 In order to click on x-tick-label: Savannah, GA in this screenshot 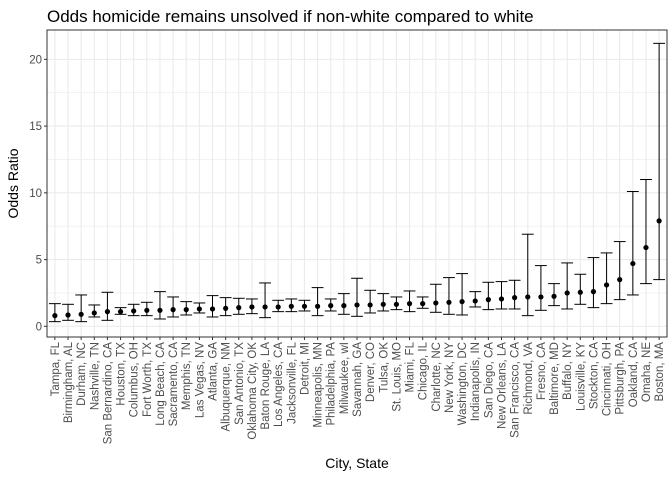, I will do `click(358, 379)`.